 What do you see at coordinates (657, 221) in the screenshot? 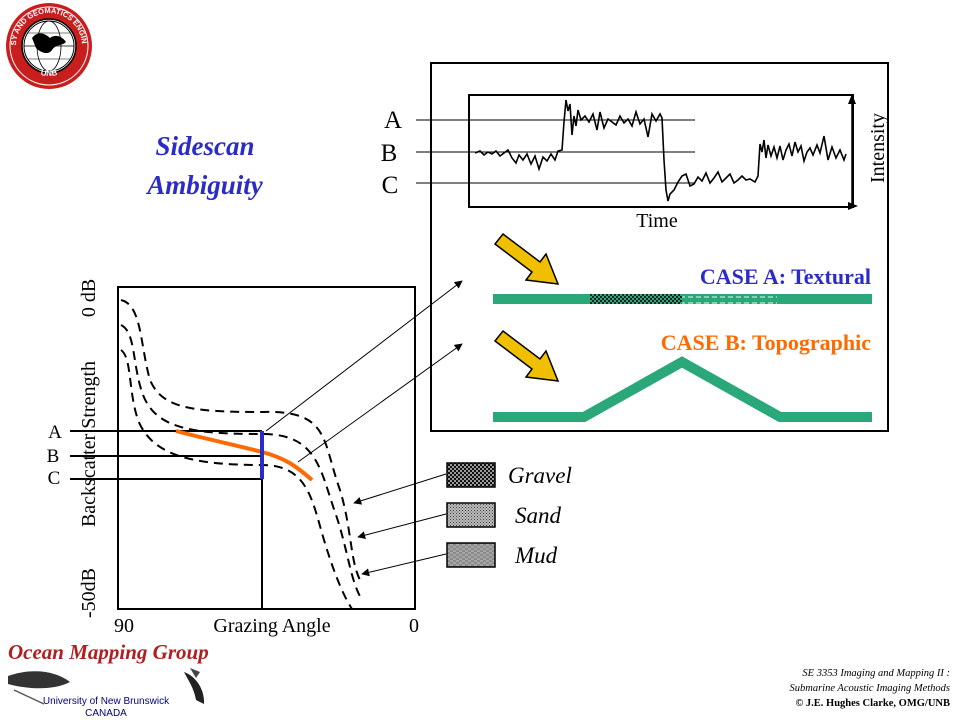
I see `intensity-x-label: Time` at bounding box center [657, 221].